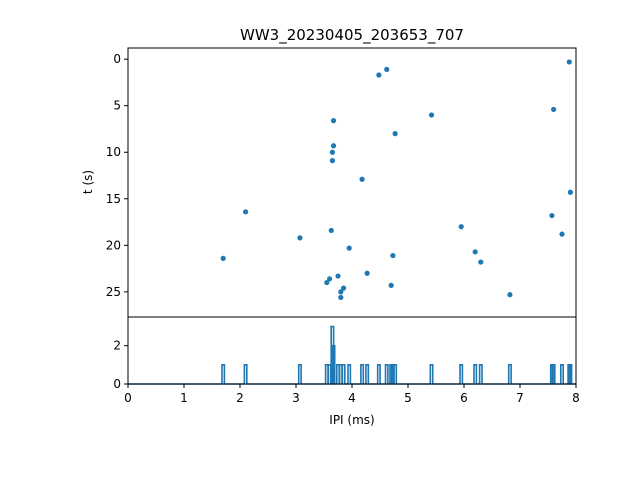  What do you see at coordinates (88, 182) in the screenshot?
I see `y-axis-label: t (s)` at bounding box center [88, 182].